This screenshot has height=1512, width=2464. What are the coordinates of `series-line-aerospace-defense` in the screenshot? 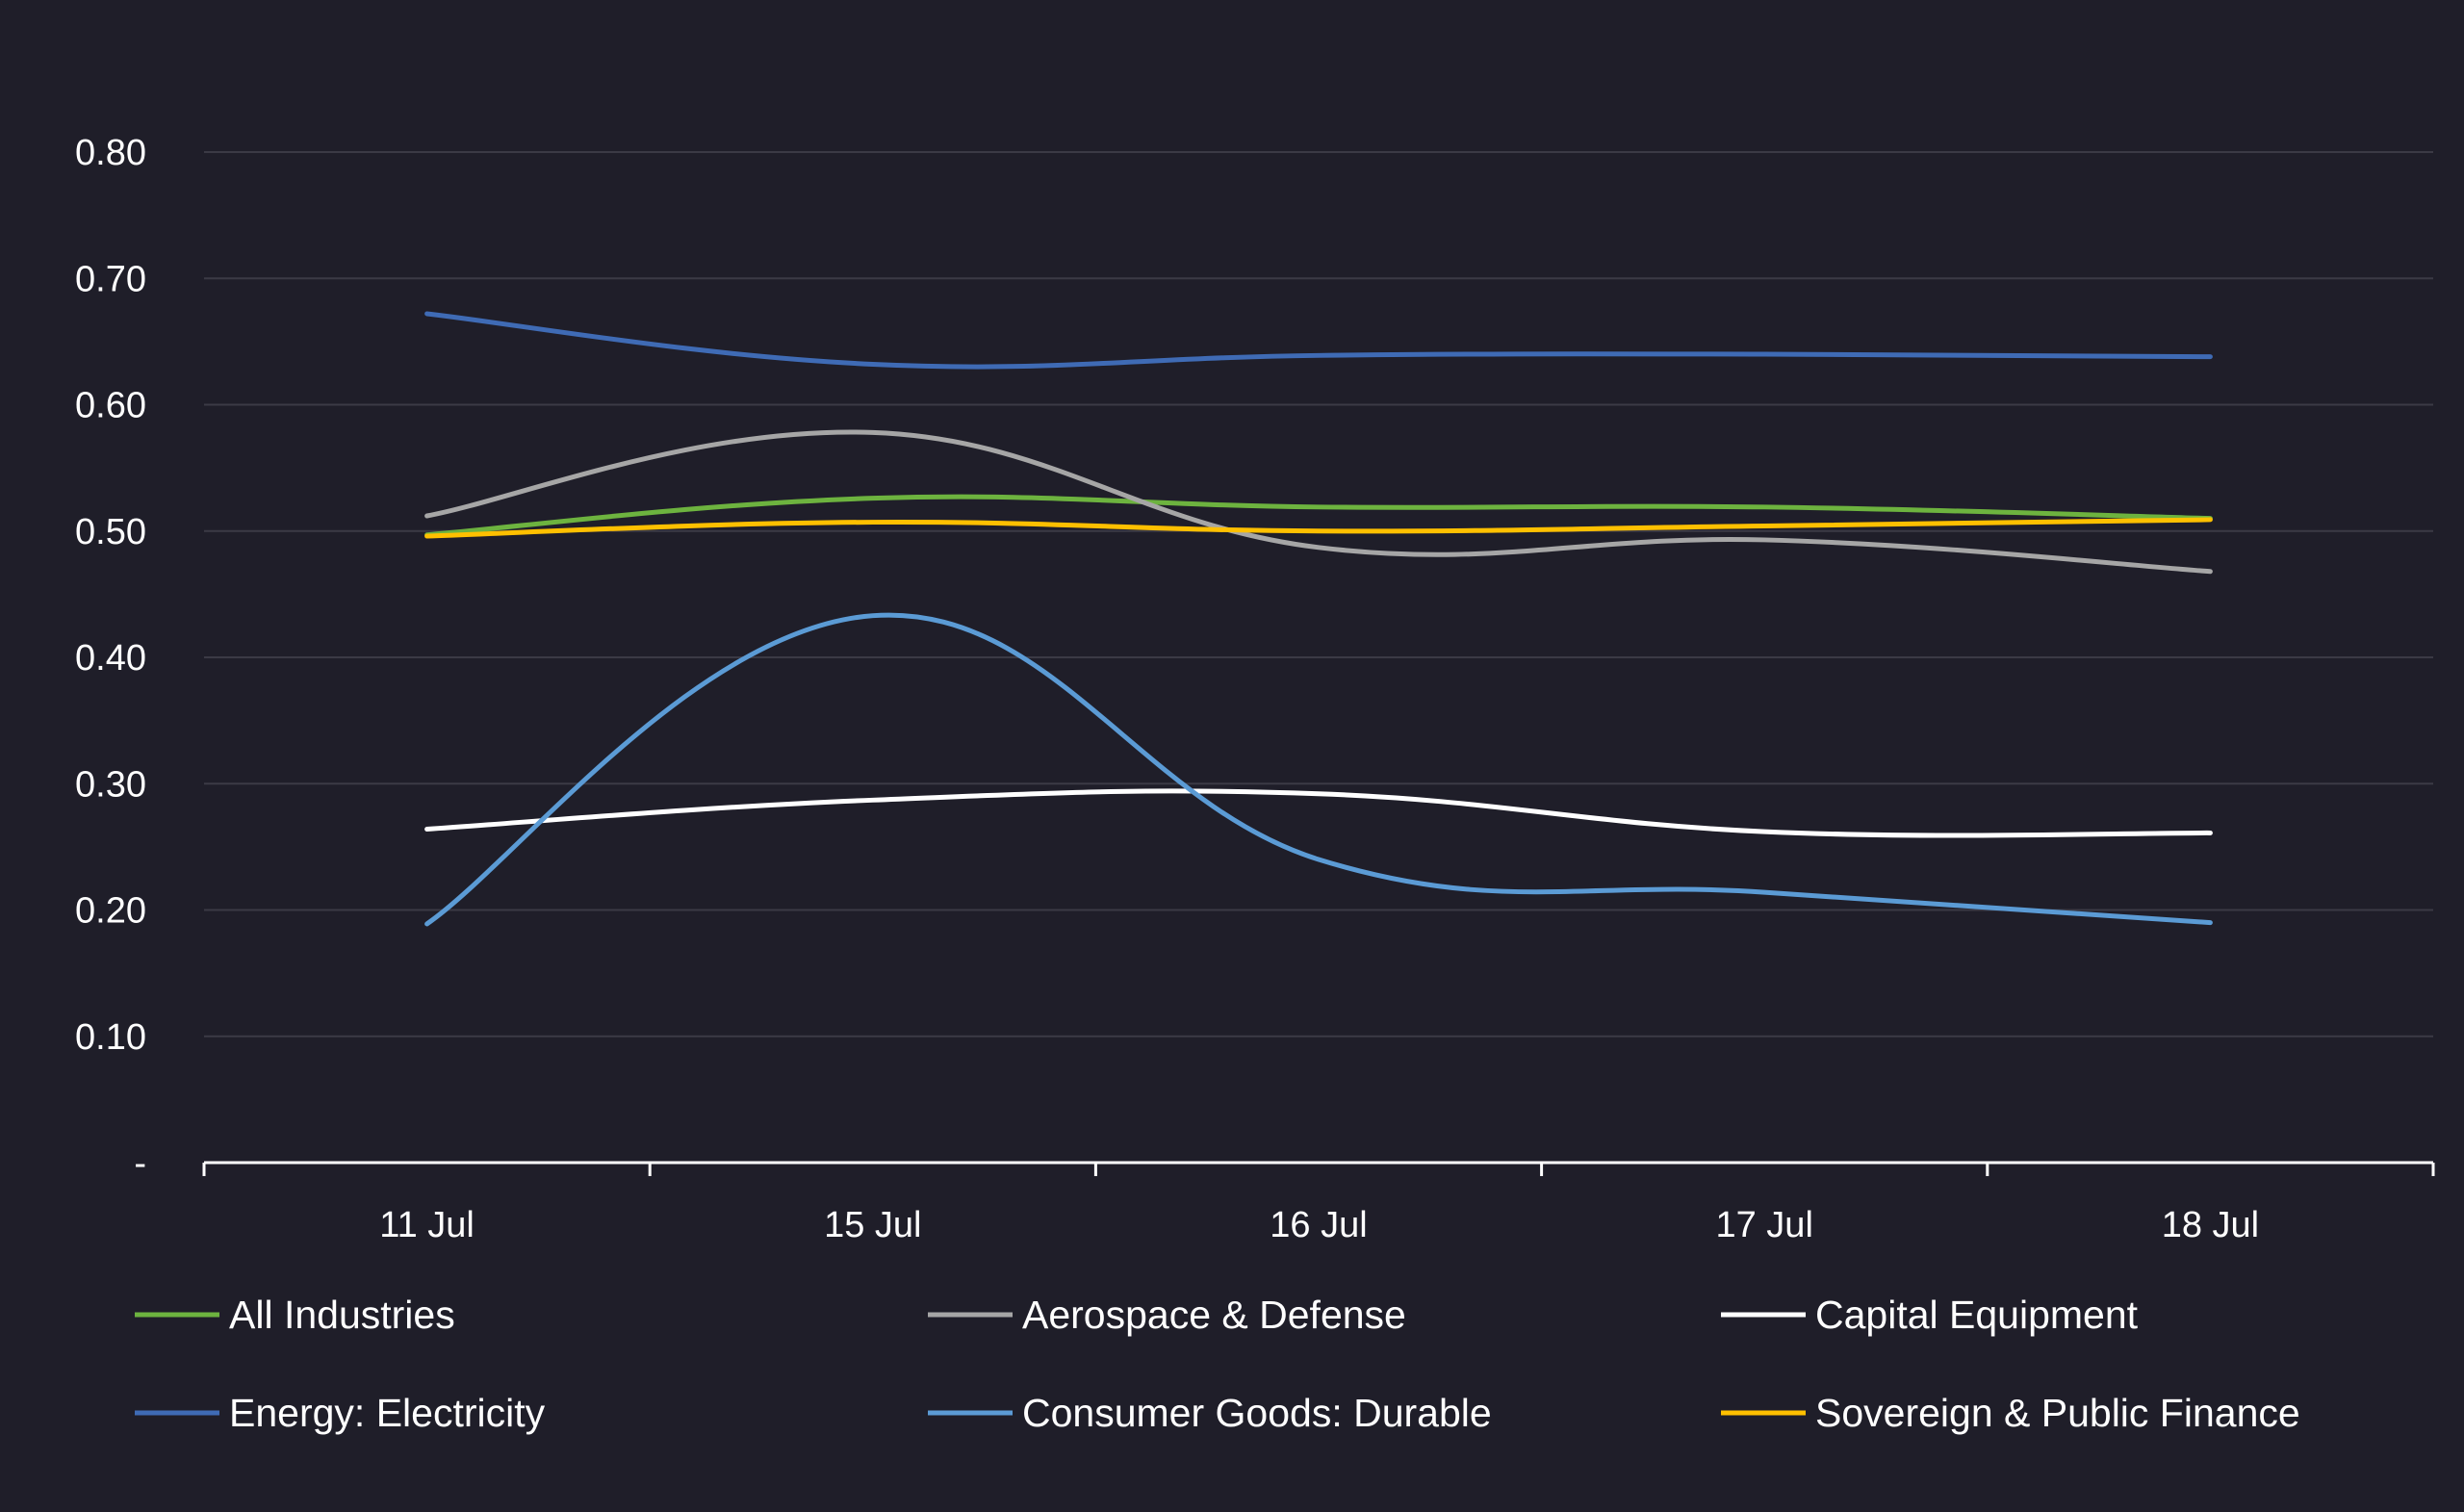 It's located at (1318, 502).